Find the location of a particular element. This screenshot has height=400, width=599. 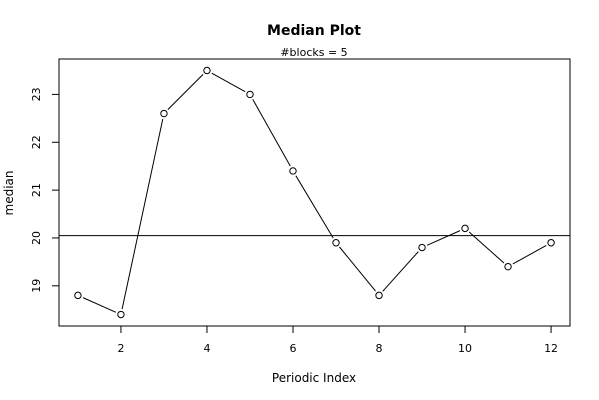

y-tick-label: 19 is located at coordinates (36, 286).